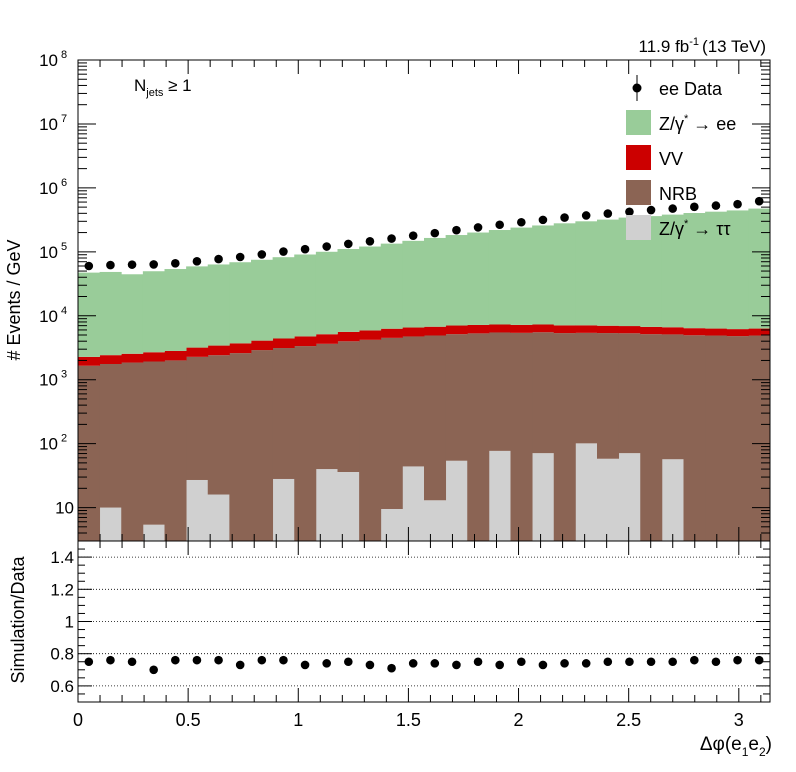 The image size is (796, 772). What do you see at coordinates (691, 89) in the screenshot?
I see `legend-label: ee Data` at bounding box center [691, 89].